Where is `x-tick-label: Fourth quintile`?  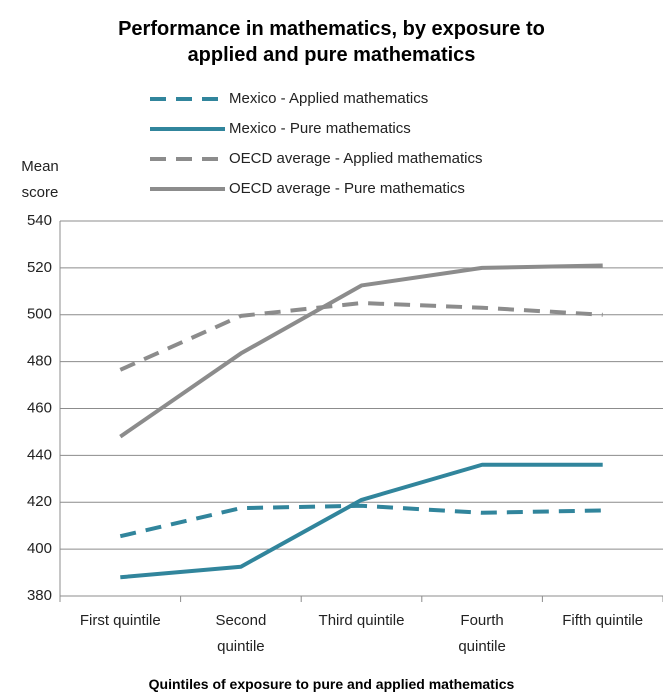
x-tick-label: Fourth quintile is located at coordinates (482, 633).